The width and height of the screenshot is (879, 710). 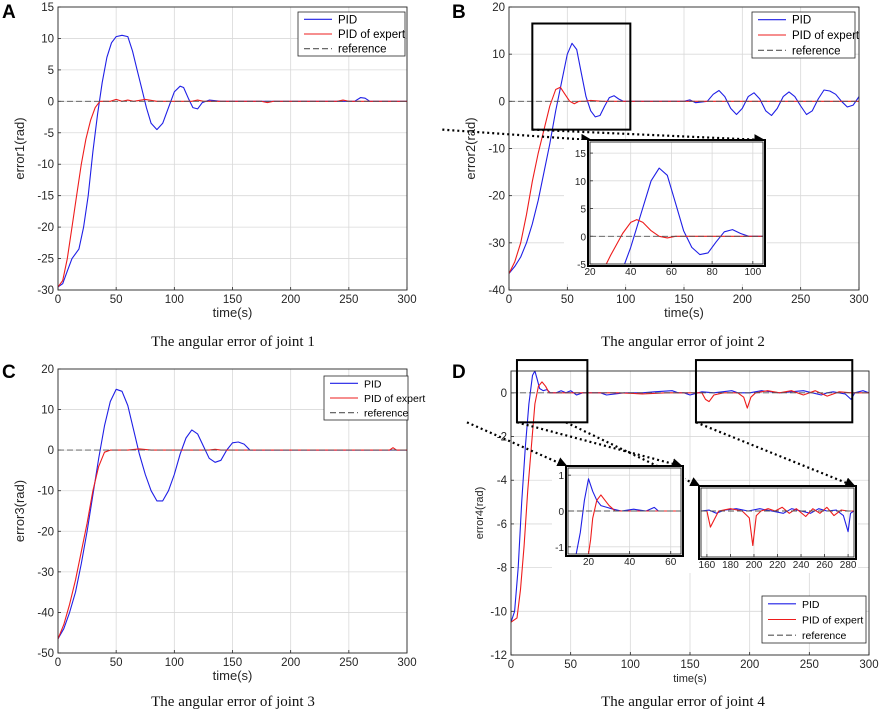 What do you see at coordinates (631, 272) in the screenshot?
I see `b-inset-xtick-label: 40` at bounding box center [631, 272].